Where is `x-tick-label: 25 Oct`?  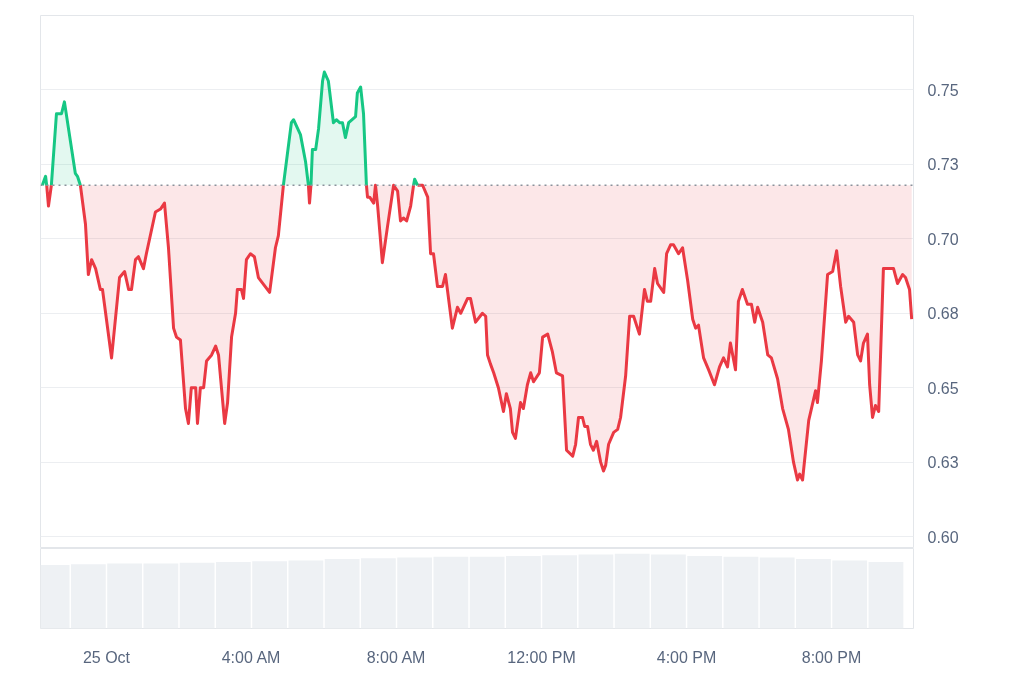
x-tick-label: 25 Oct is located at coordinates (106, 657).